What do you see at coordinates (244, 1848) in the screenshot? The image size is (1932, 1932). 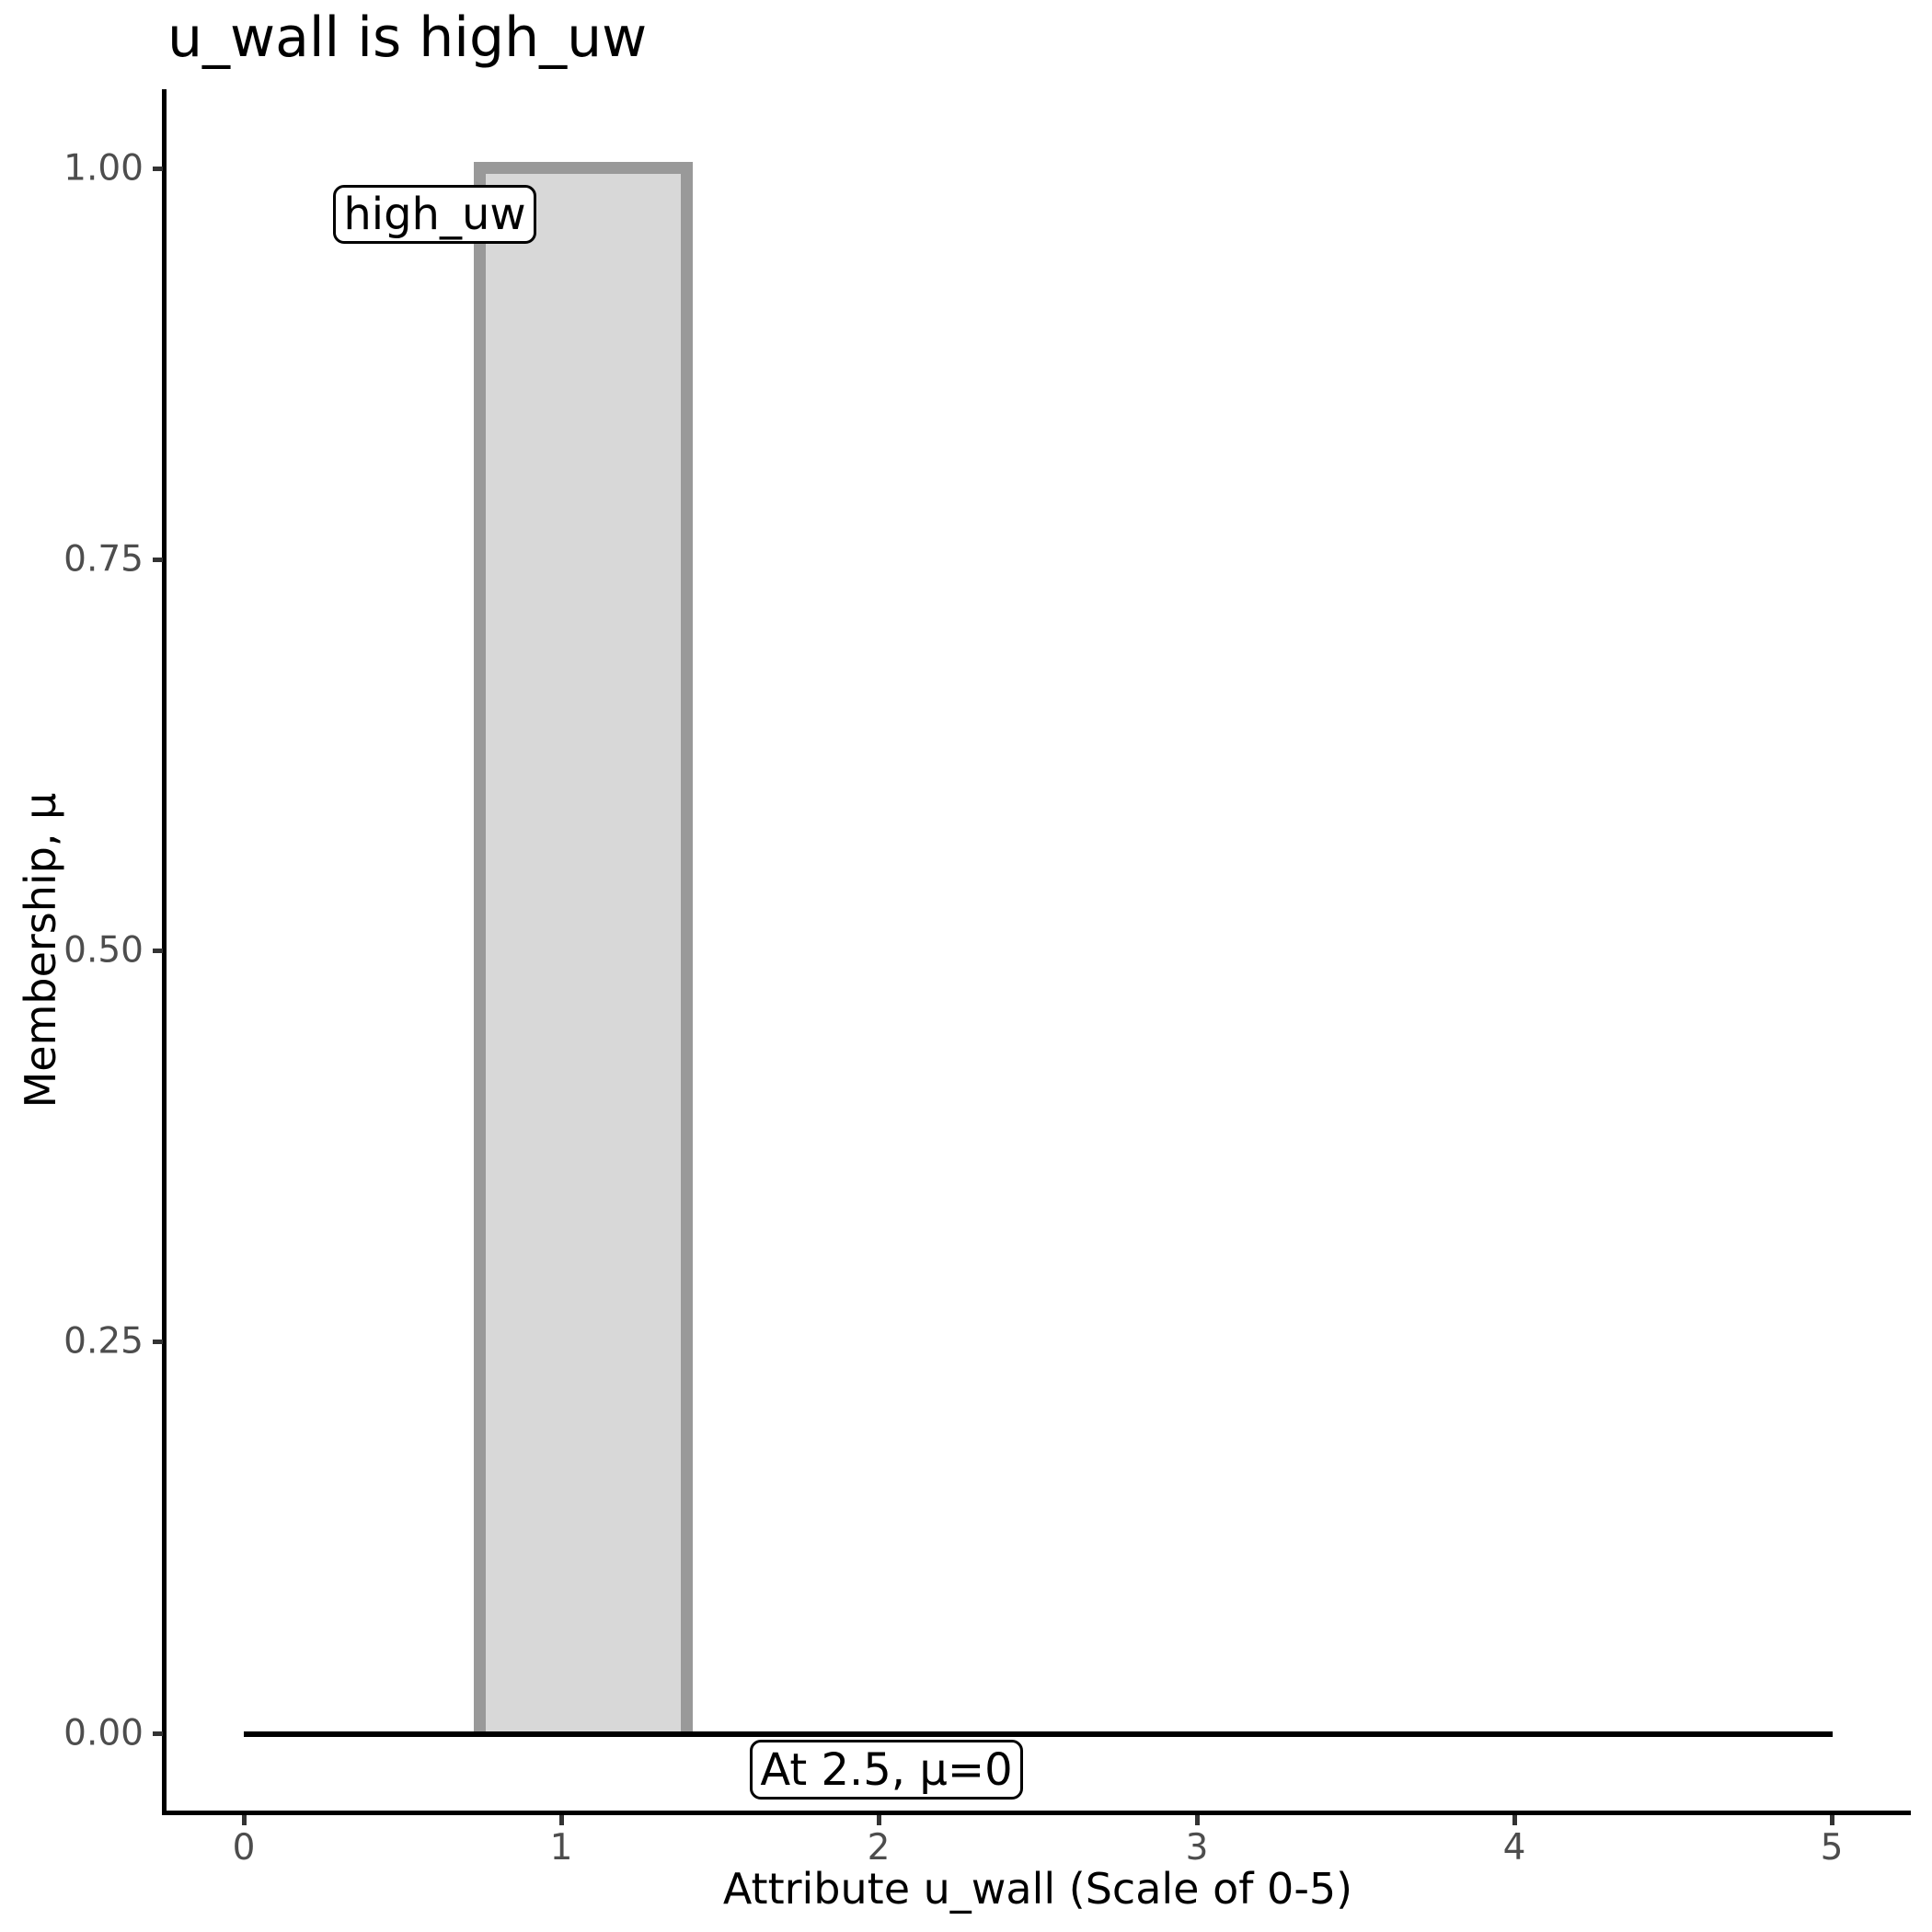 I see `x-tick-label-0: 0` at bounding box center [244, 1848].